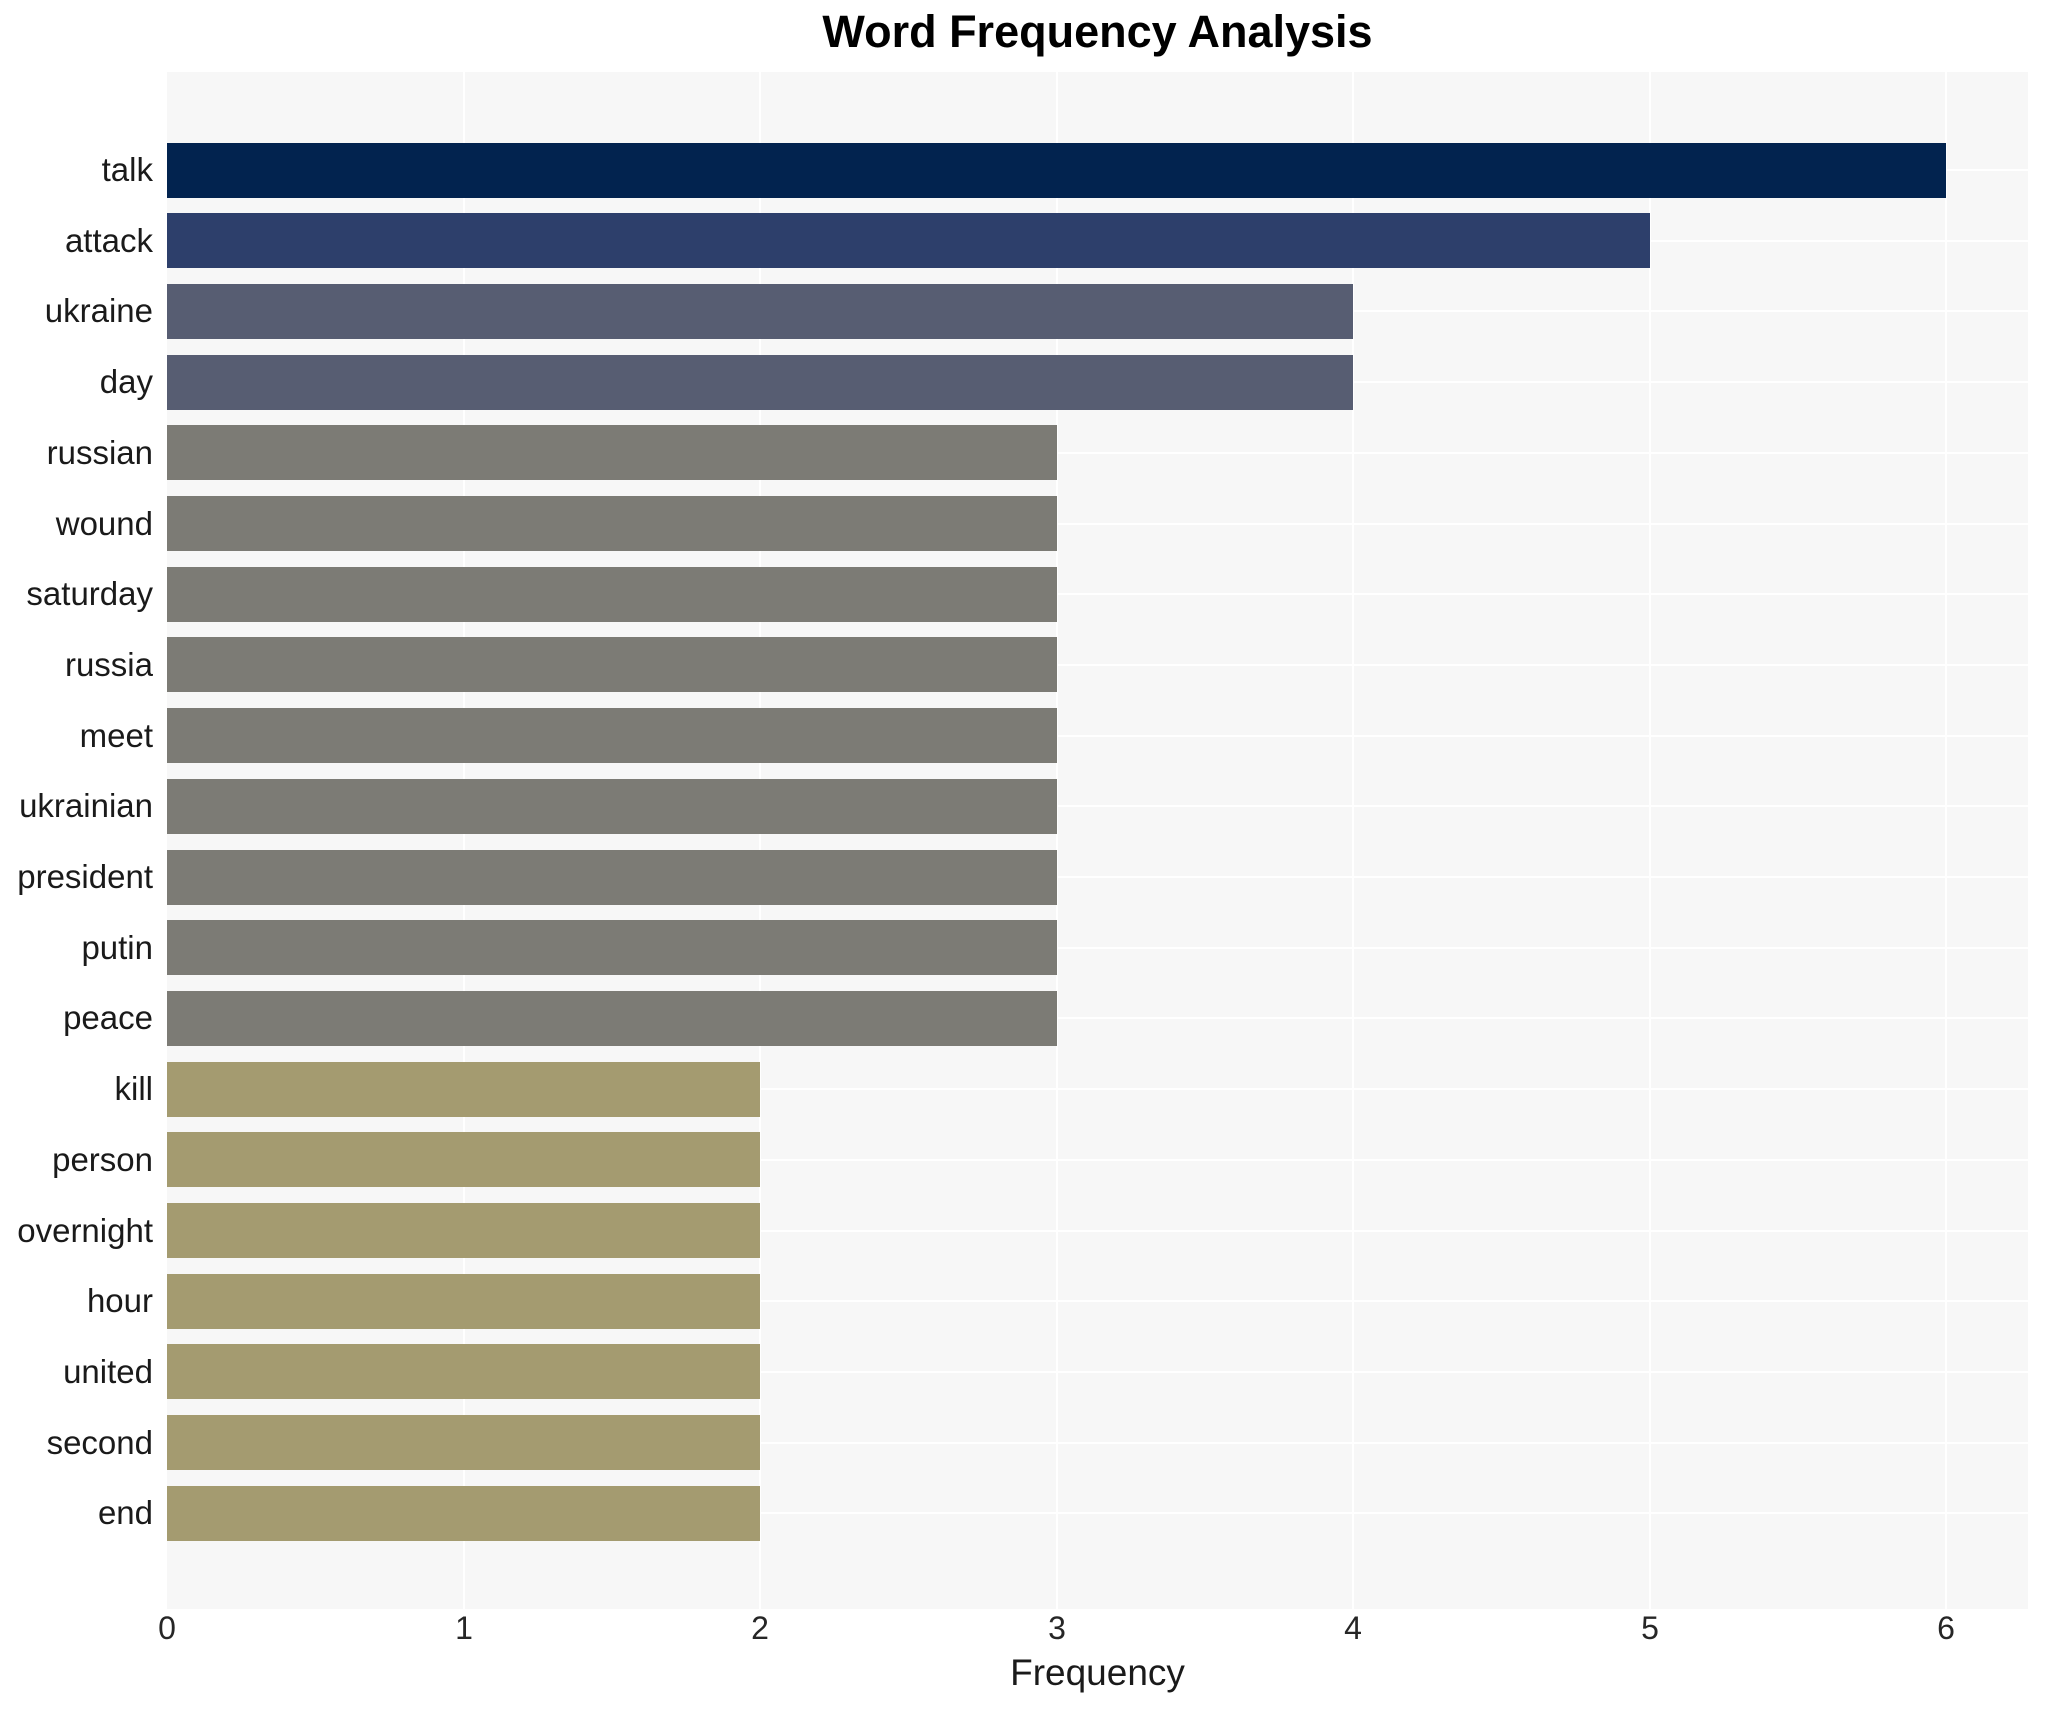 The image size is (2047, 1710). I want to click on gridline-horizontal-meet, so click(1097, 735).